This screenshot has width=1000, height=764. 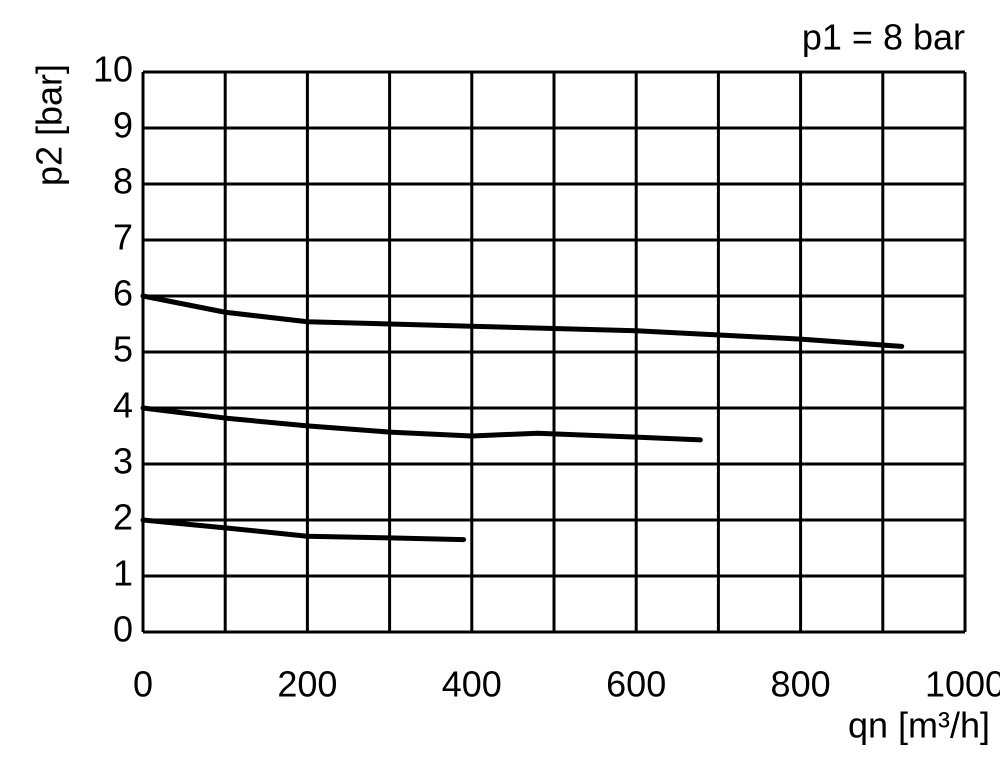 I want to click on y-tick-label: 5, so click(x=123, y=349).